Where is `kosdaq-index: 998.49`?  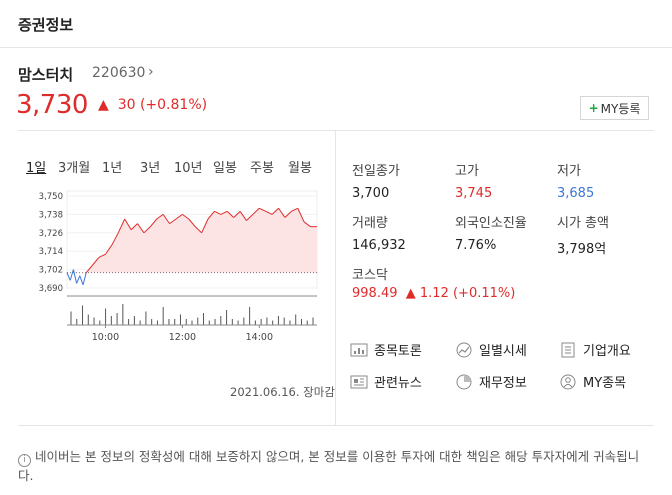 kosdaq-index: 998.49 is located at coordinates (375, 293).